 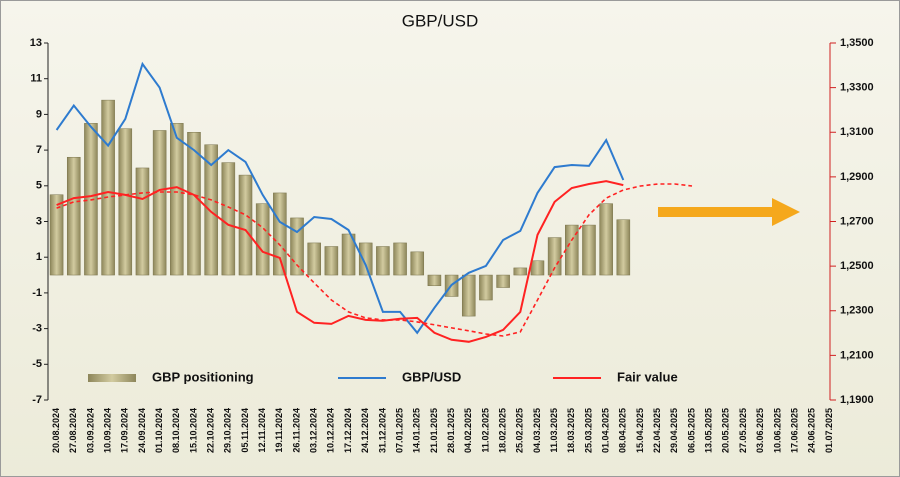 I want to click on x-tick-label: 26.11.2024, so click(x=296, y=430).